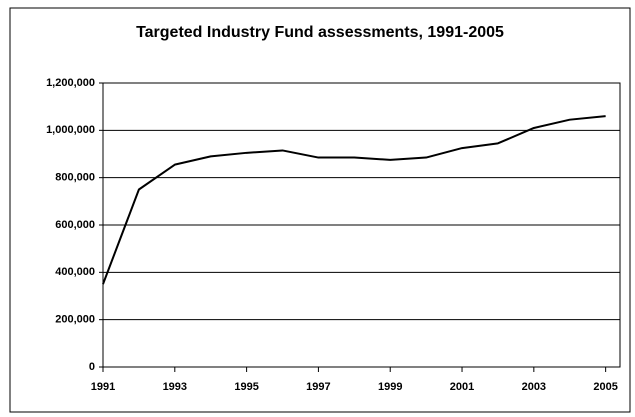 This screenshot has width=635, height=417. I want to click on x-tick-label: 1997, so click(318, 387).